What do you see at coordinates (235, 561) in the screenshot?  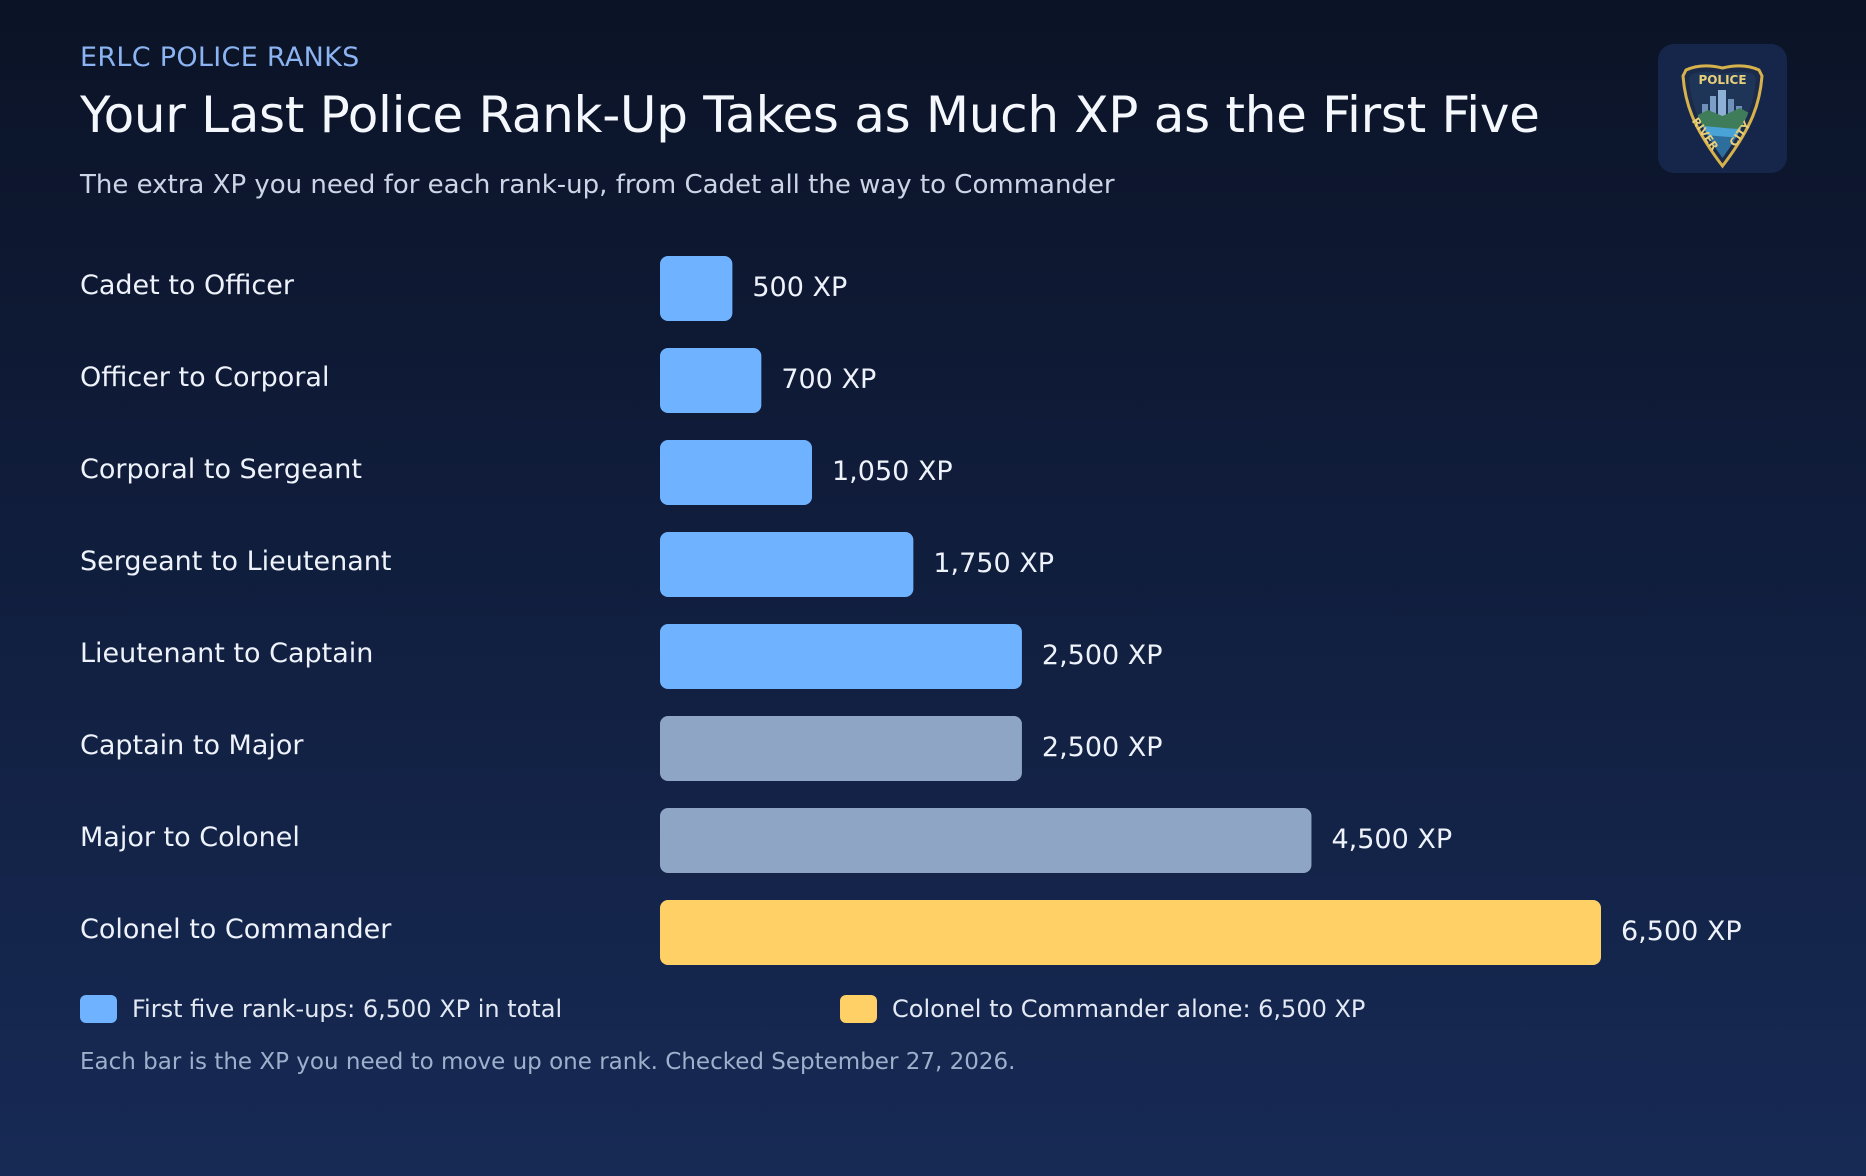 I see `category-label: Sergeant to Lieutenant` at bounding box center [235, 561].